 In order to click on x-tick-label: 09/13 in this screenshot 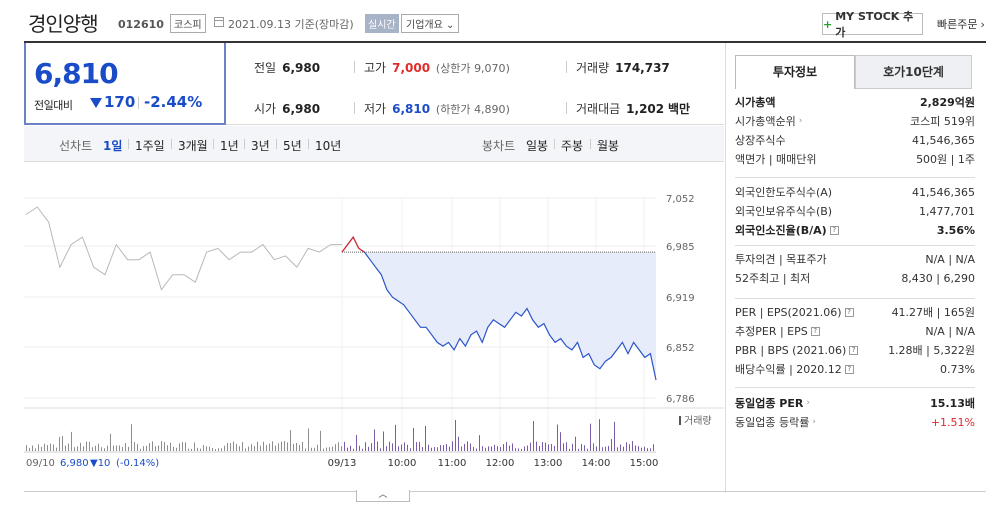, I will do `click(342, 463)`.